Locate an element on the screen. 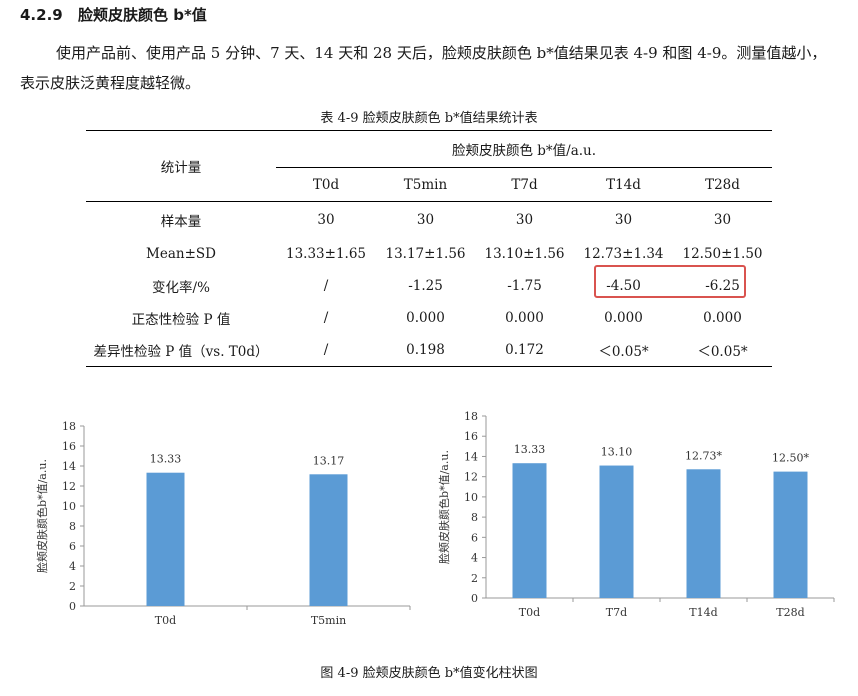 The image size is (858, 696). table-cell: 13.10±1.56 is located at coordinates (524, 254).